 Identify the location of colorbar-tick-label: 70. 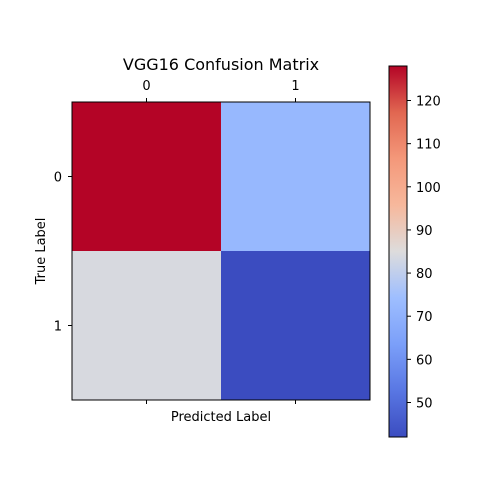
(424, 317).